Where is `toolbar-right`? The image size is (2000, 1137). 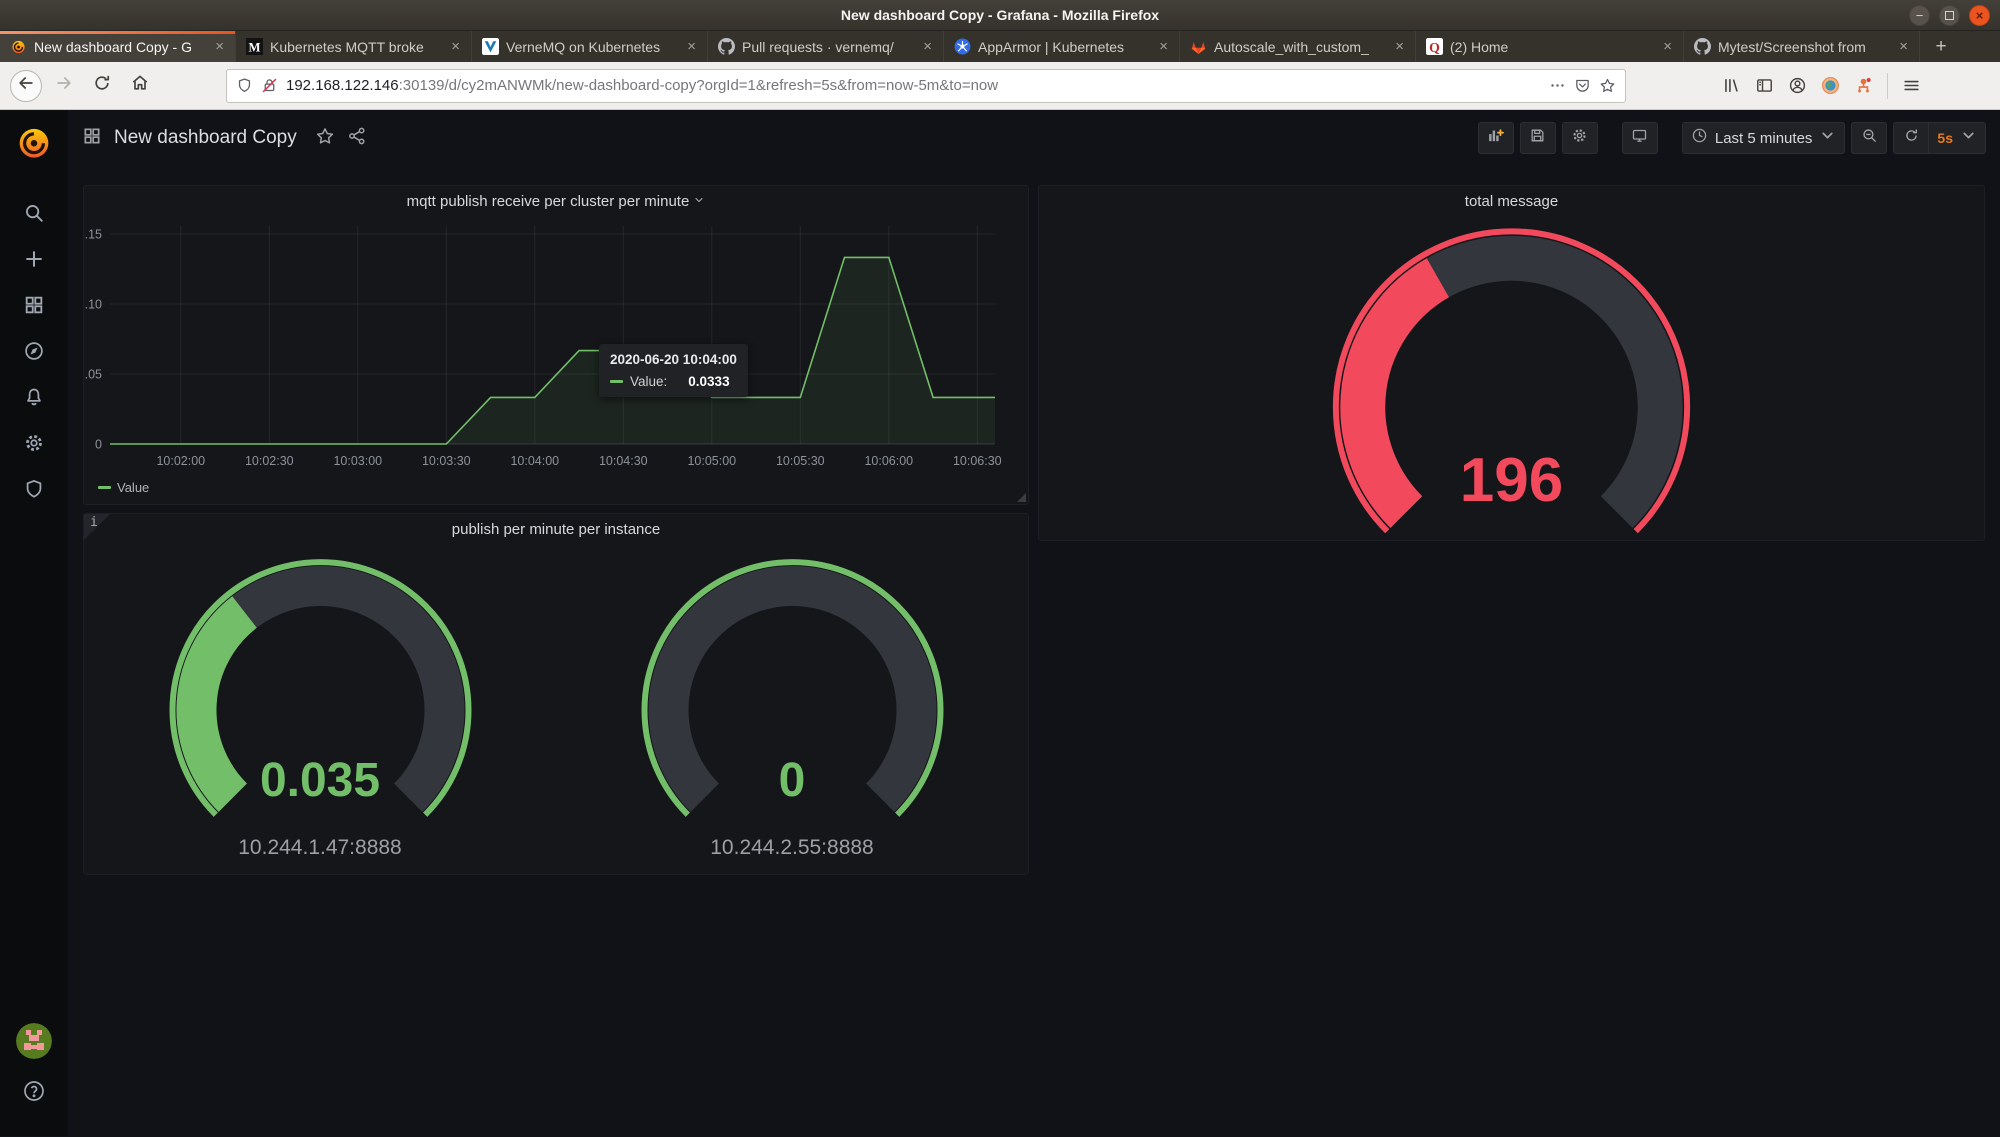 toolbar-right is located at coordinates (1821, 85).